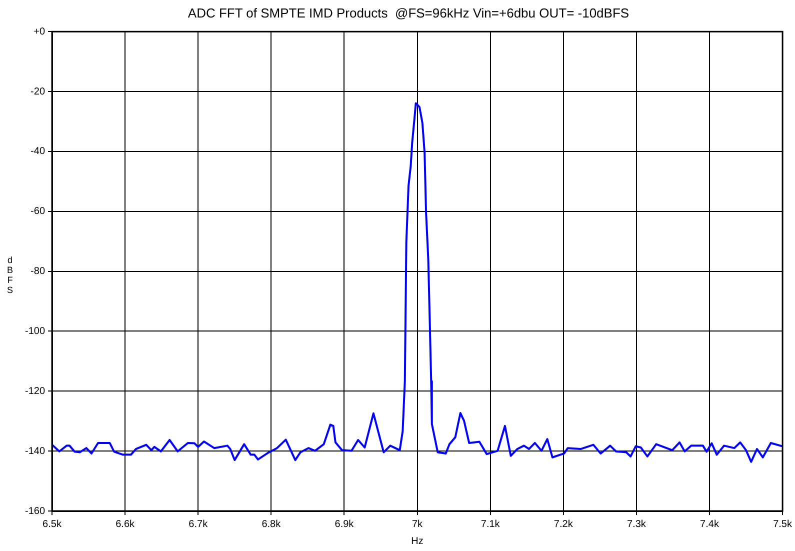 The height and width of the screenshot is (551, 795). Describe the element at coordinates (10, 275) in the screenshot. I see `y-axis-title: dBFS` at that location.